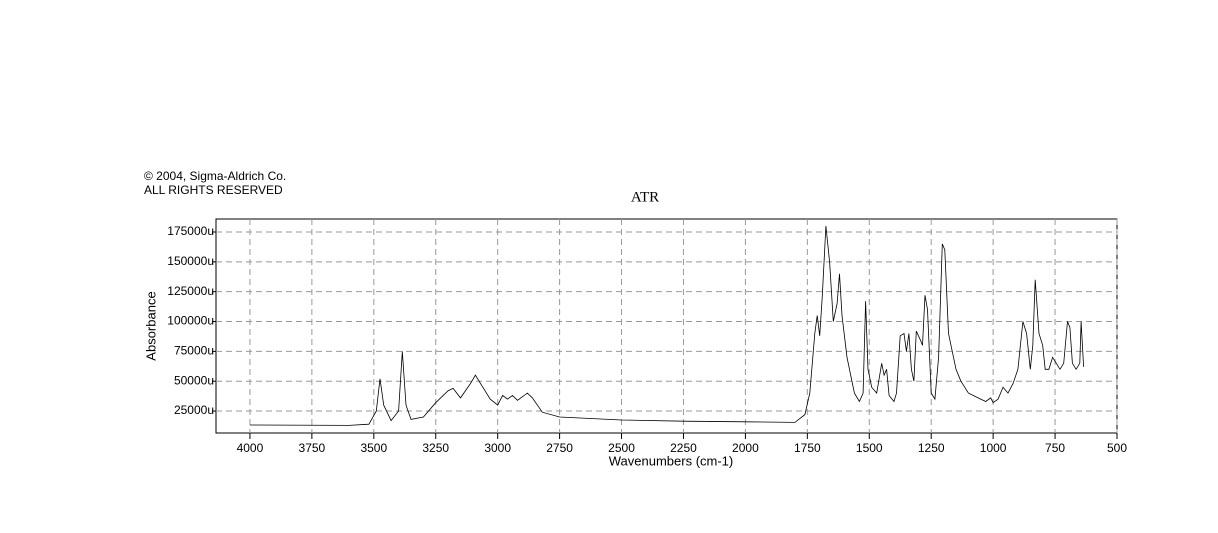 This screenshot has width=1218, height=533. Describe the element at coordinates (213, 190) in the screenshot. I see `notice: ALL RIGHTS RESERVED` at that location.